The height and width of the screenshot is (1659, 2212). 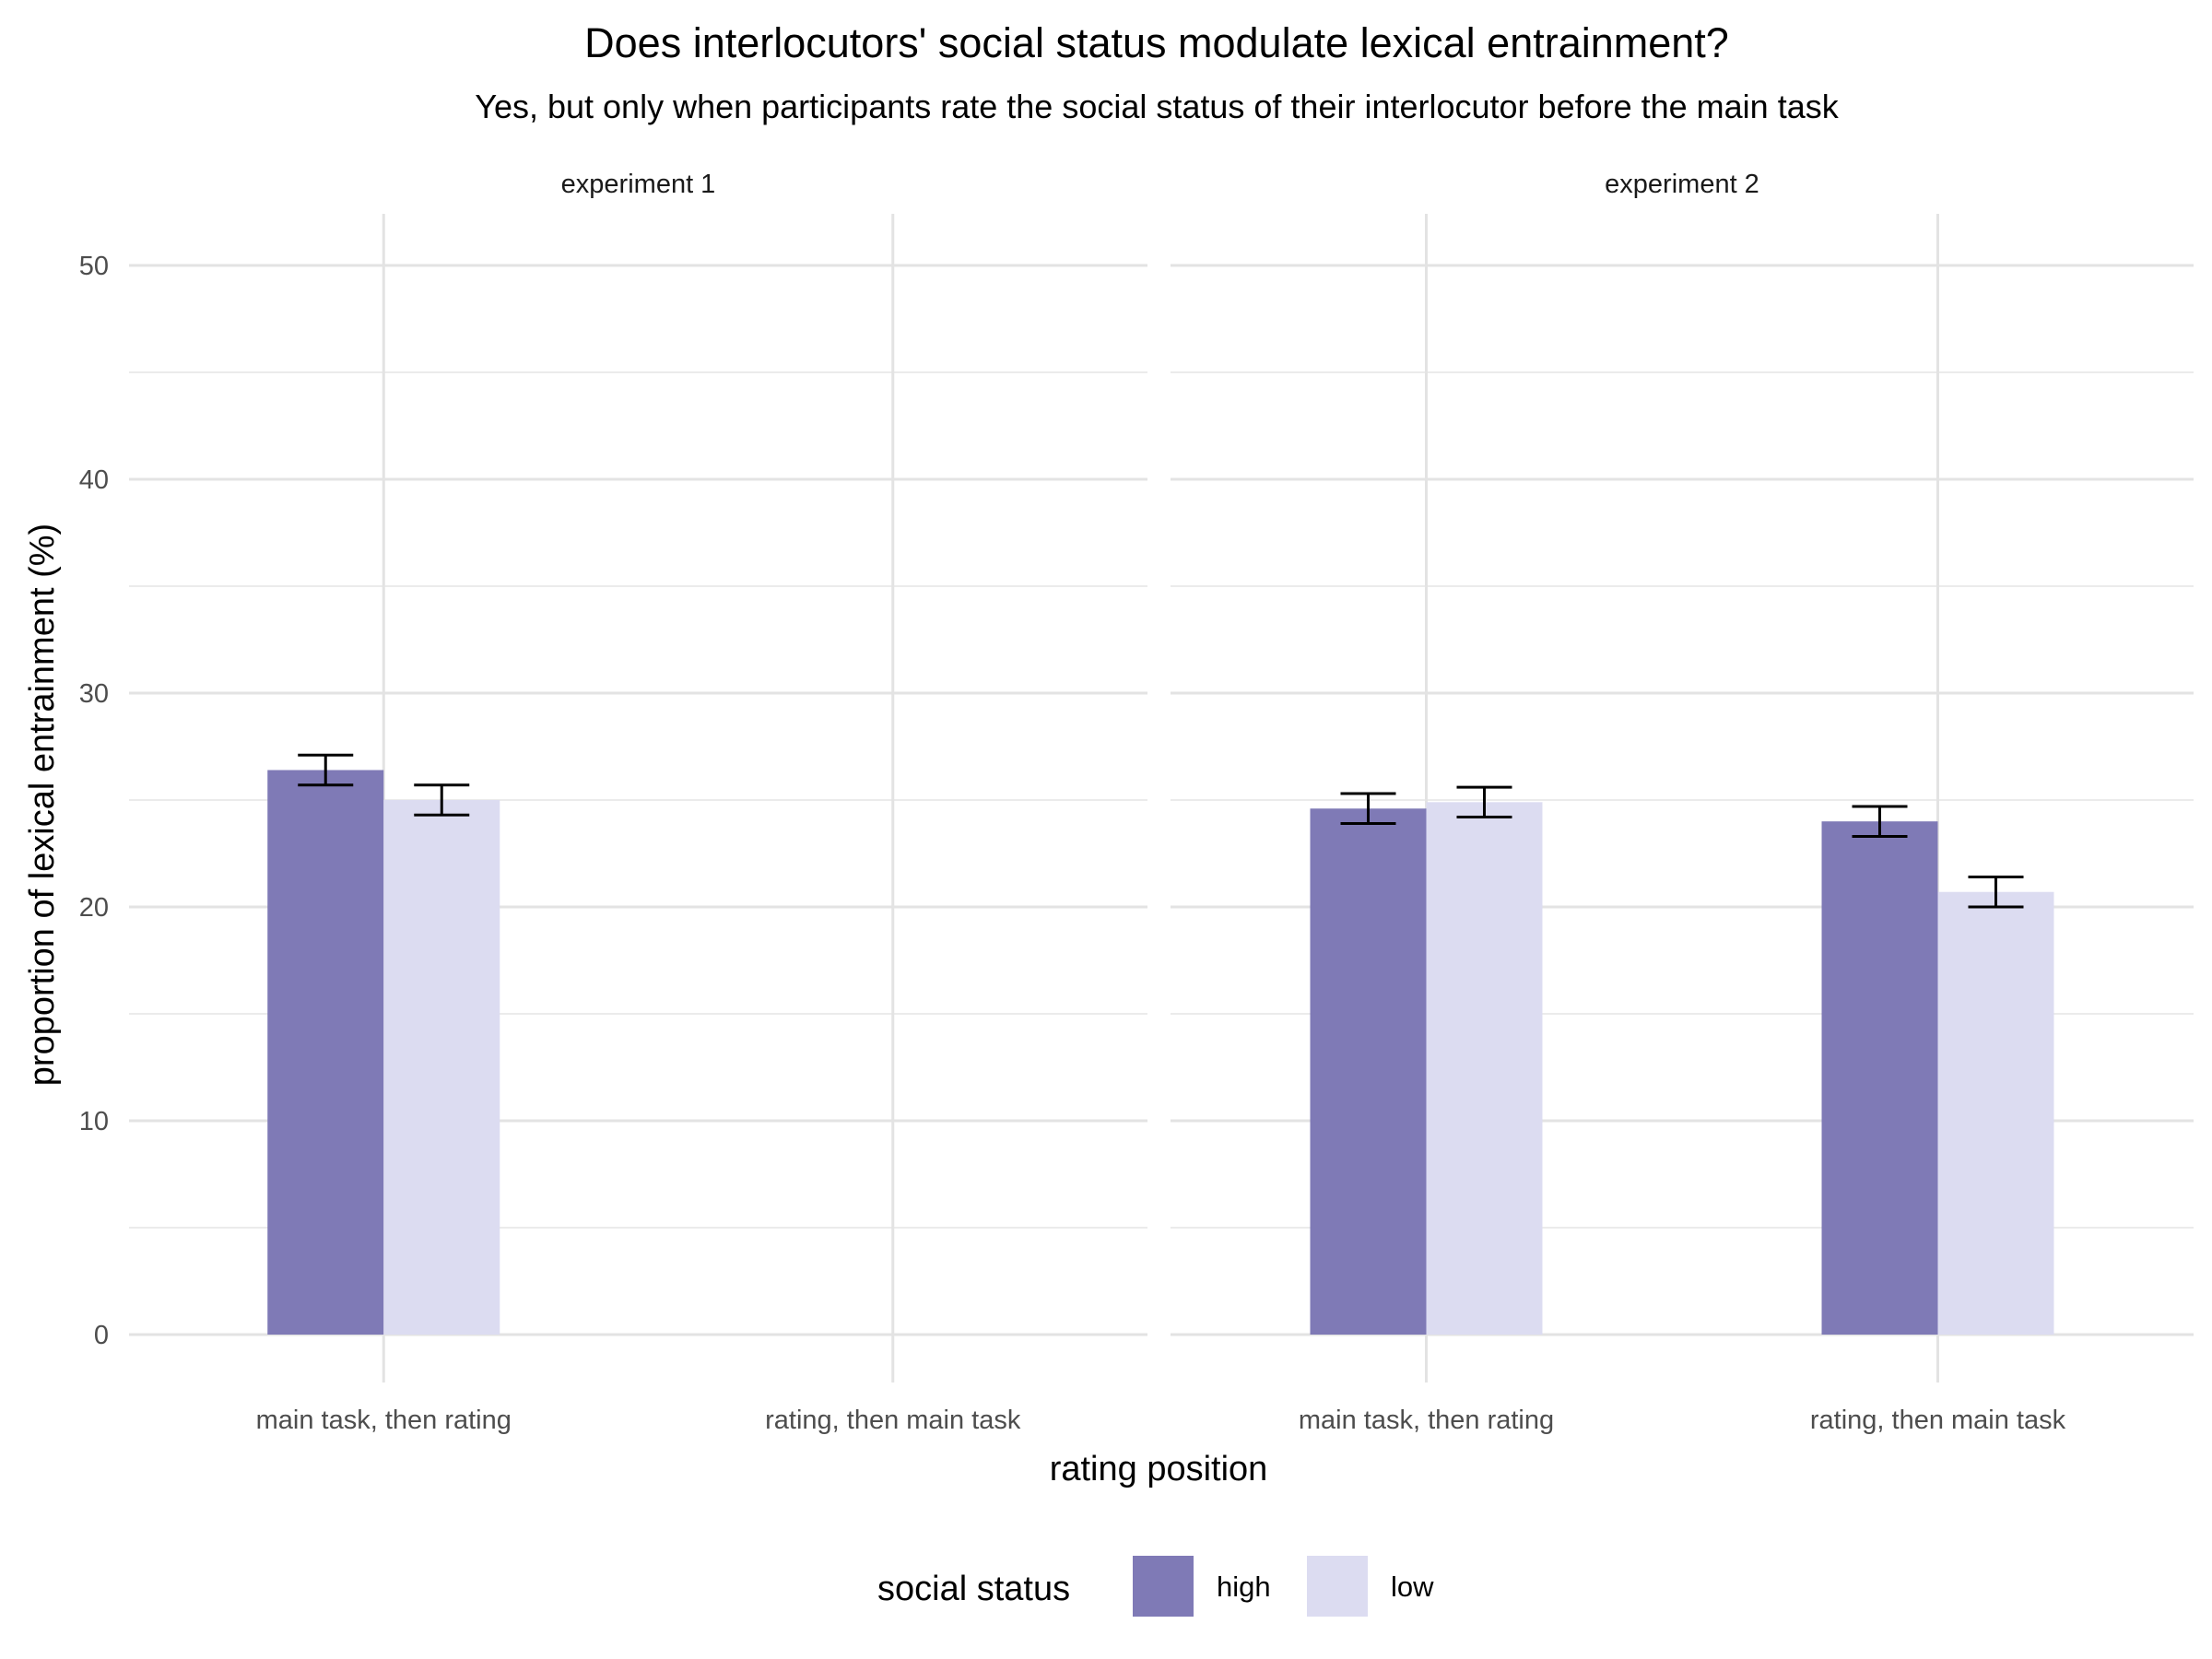 I want to click on y-tick-label: 0, so click(x=101, y=1335).